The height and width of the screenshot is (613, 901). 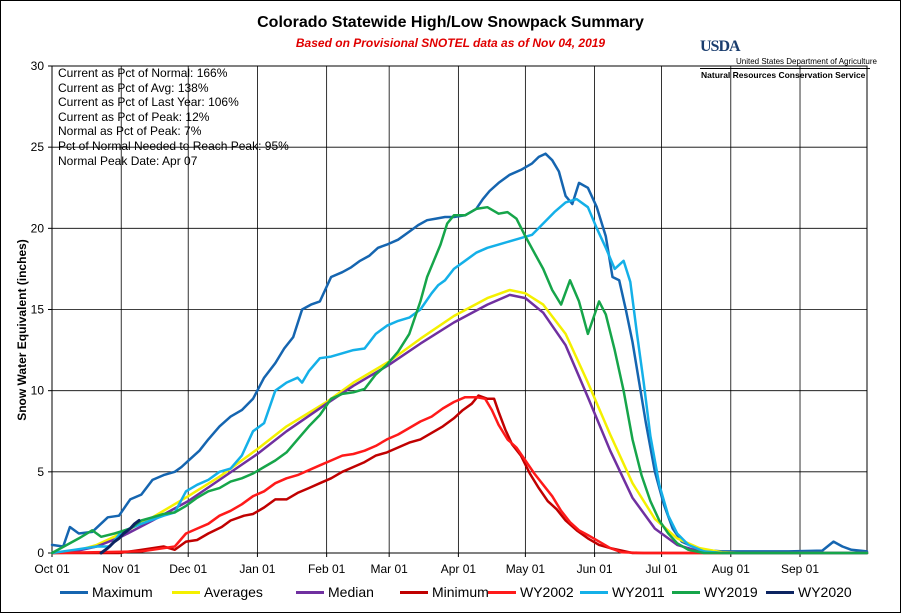 I want to click on x-tick-label: Aug 01, so click(x=731, y=569).